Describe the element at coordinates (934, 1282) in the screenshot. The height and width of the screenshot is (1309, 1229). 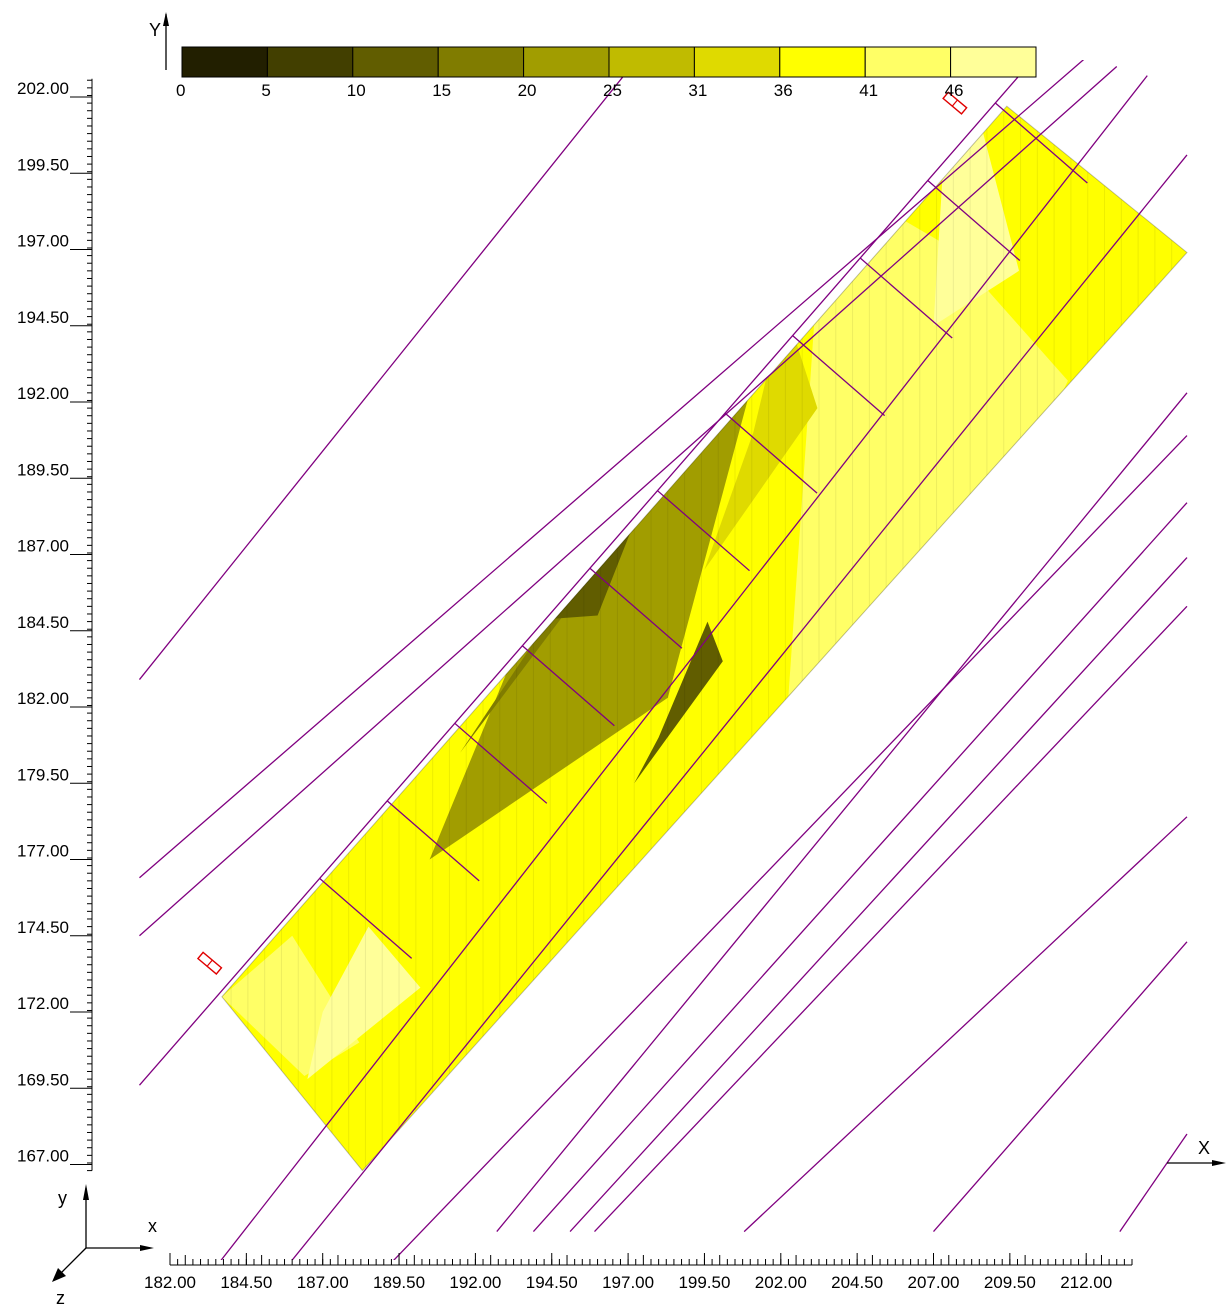
I see `x-tick-label: 207.00` at that location.